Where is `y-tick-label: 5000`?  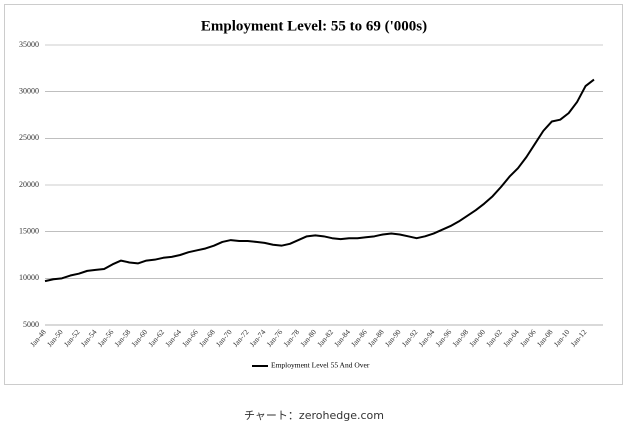
y-tick-label: 5000 is located at coordinates (31, 324).